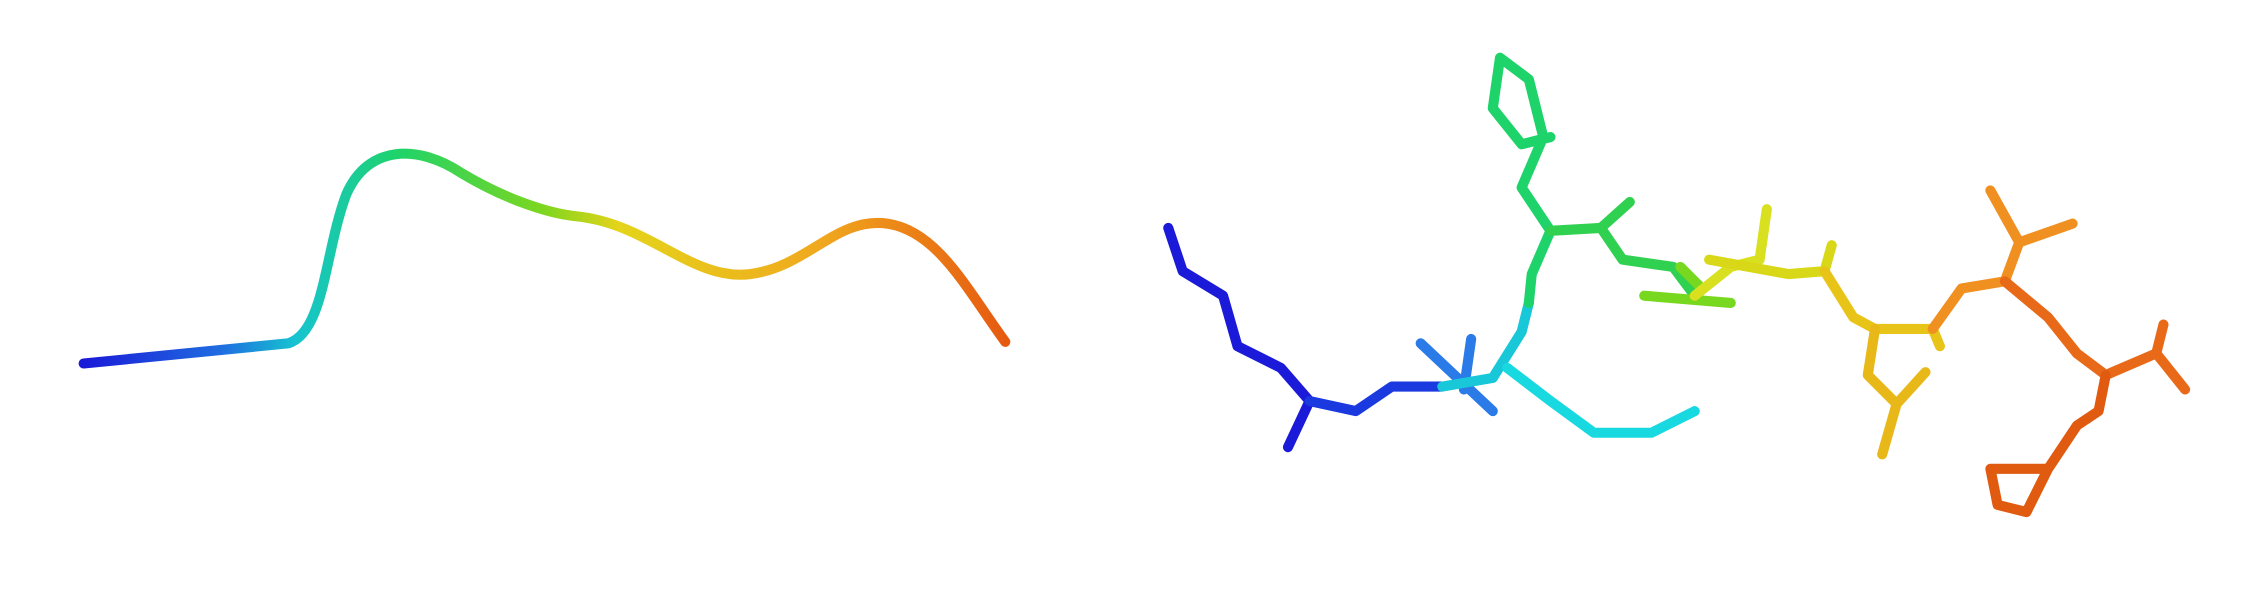 The image size is (2250, 590). What do you see at coordinates (1601, 400) in the screenshot?
I see `residue-3-side` at bounding box center [1601, 400].